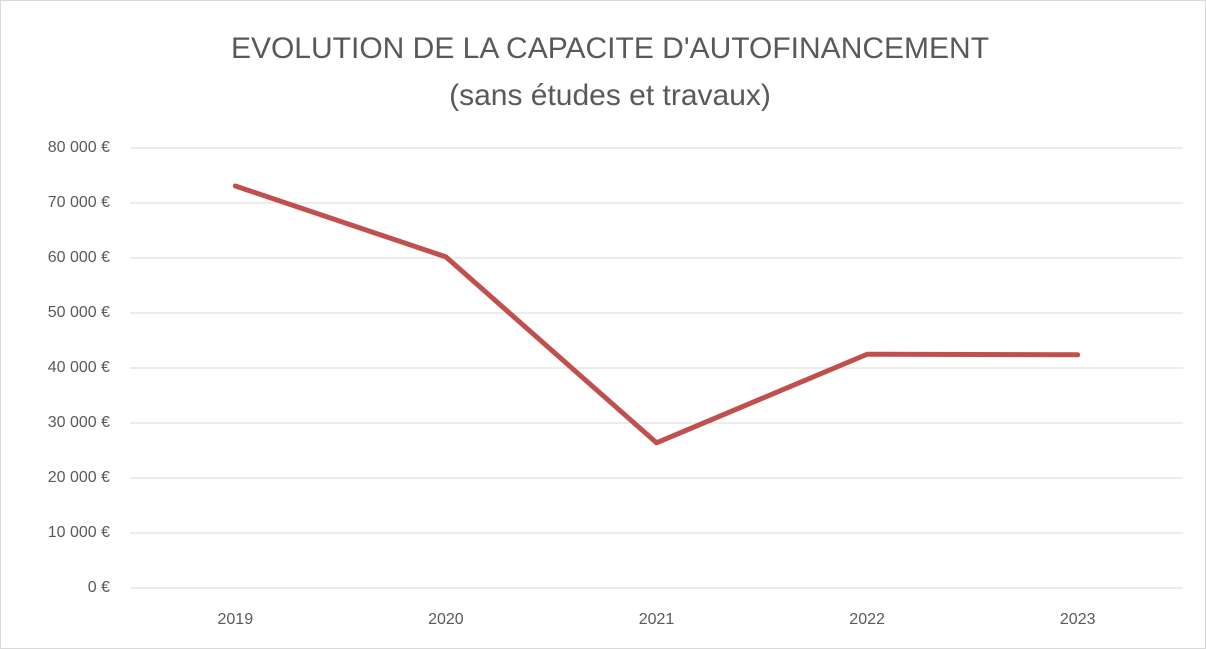  What do you see at coordinates (446, 619) in the screenshot?
I see `x-tick-label: 2020` at bounding box center [446, 619].